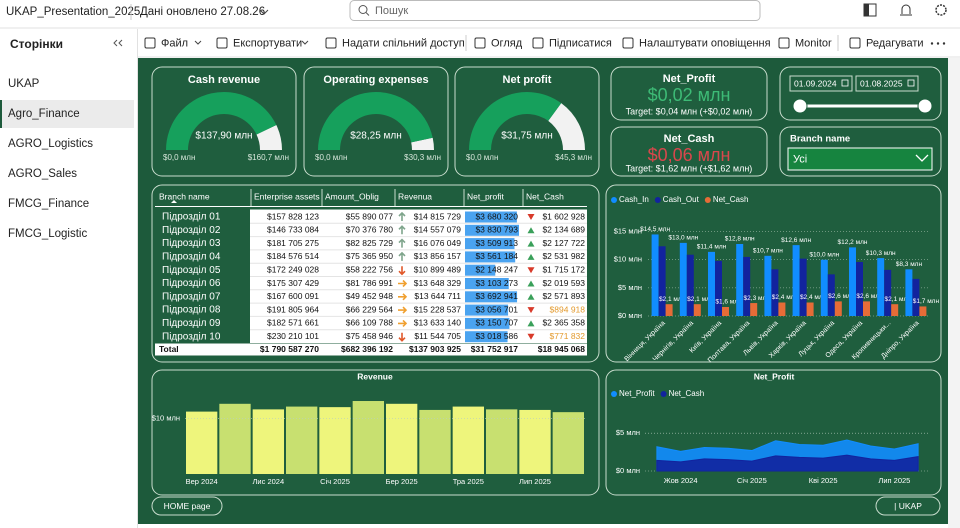 This screenshot has width=960, height=528. I want to click on toolbar-button: Огляд, so click(507, 43).